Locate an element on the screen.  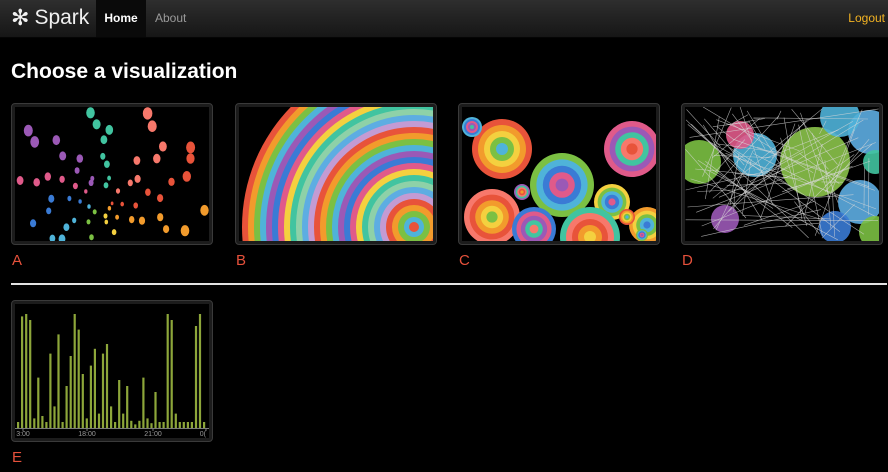
arc-center is located at coordinates (414, 227).